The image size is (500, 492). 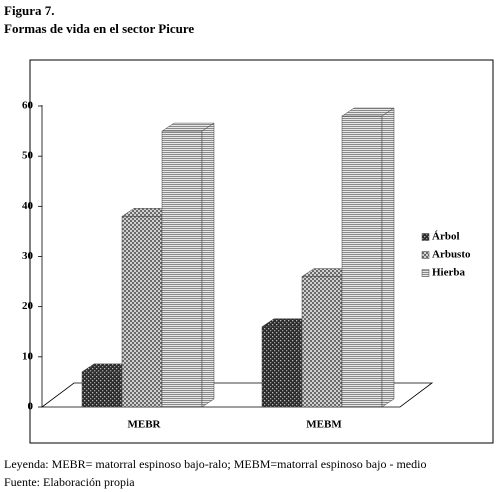 I want to click on y-tick-label: 10, so click(x=28, y=356).